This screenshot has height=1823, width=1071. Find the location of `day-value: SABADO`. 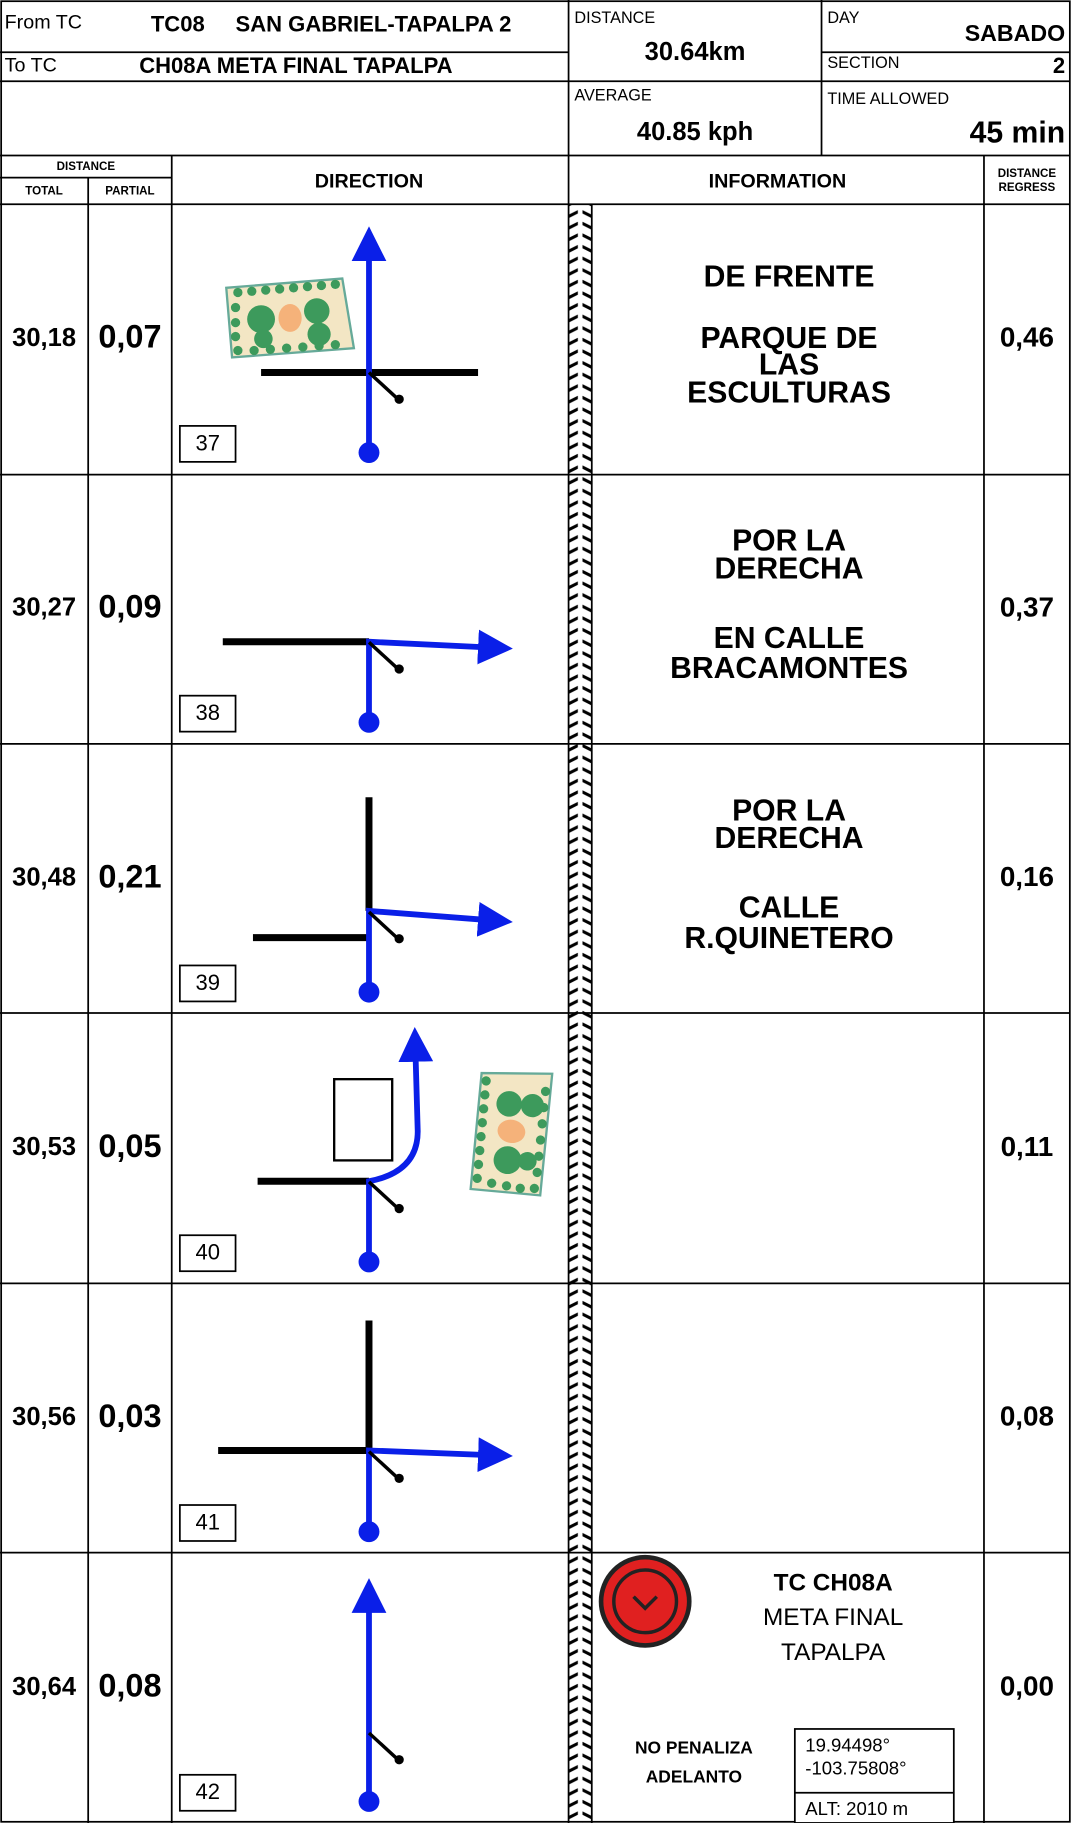

day-value: SABADO is located at coordinates (1015, 33).